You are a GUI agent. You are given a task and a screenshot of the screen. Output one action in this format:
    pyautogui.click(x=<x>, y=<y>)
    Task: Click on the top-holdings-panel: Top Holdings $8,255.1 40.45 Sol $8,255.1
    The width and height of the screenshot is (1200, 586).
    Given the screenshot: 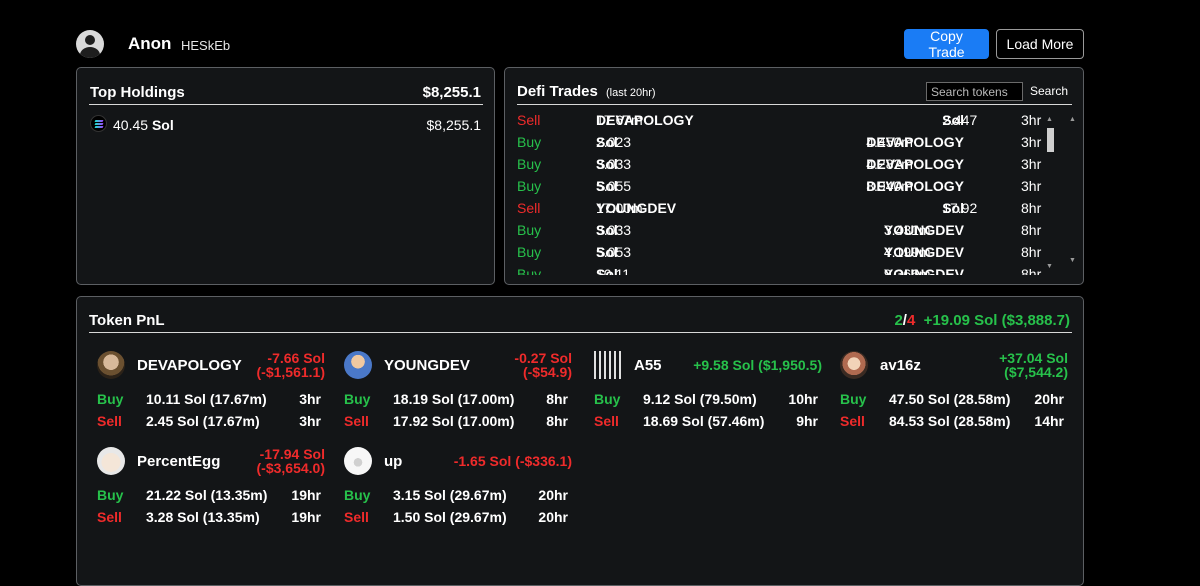 What is the action you would take?
    pyautogui.click(x=285, y=176)
    